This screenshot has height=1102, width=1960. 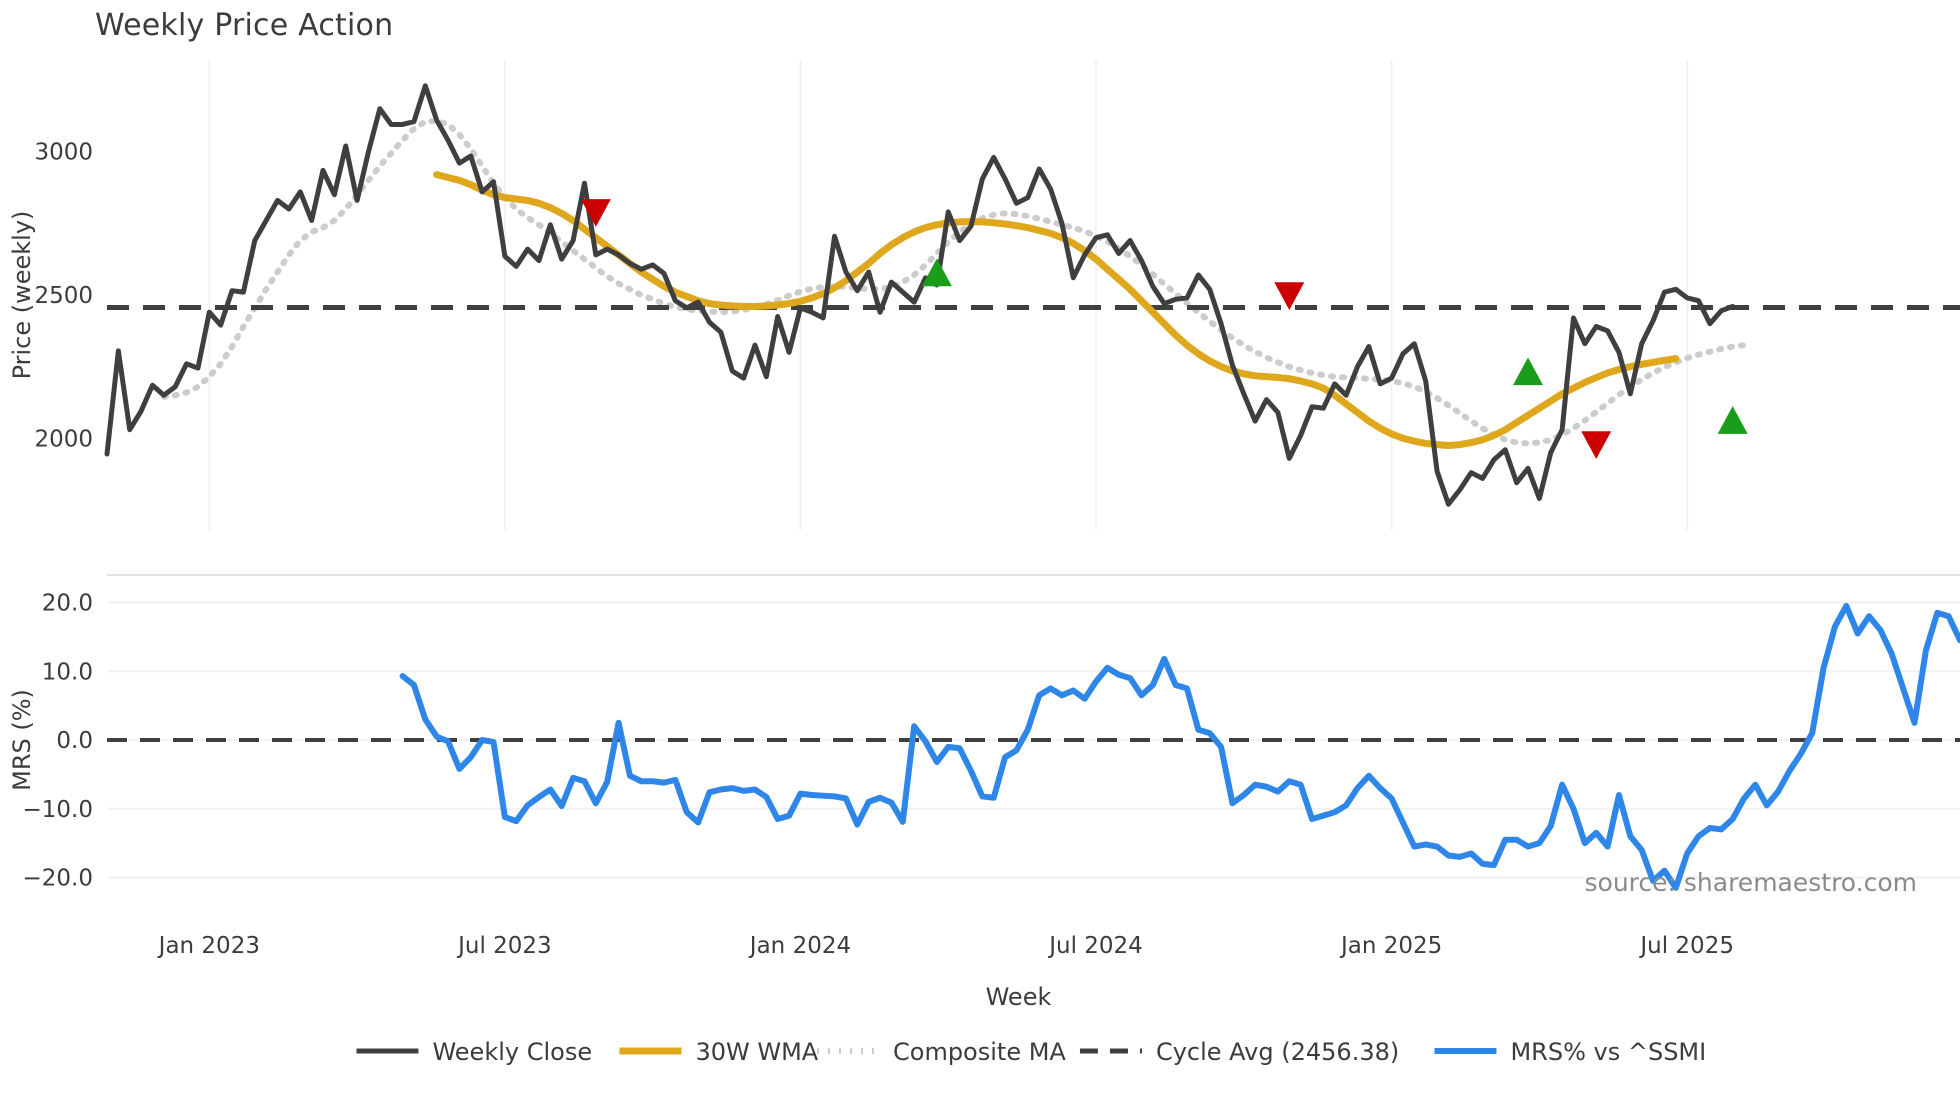 I want to click on week-axis-label: Week, so click(x=1019, y=997).